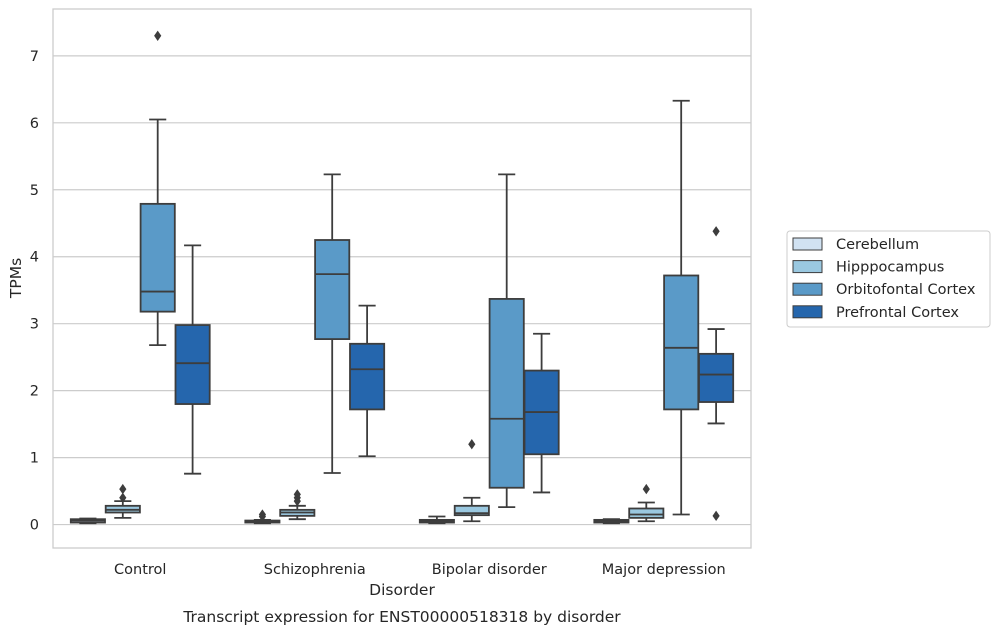 This screenshot has width=999, height=634. Describe the element at coordinates (34, 392) in the screenshot. I see `y-tick-label: 2` at that location.